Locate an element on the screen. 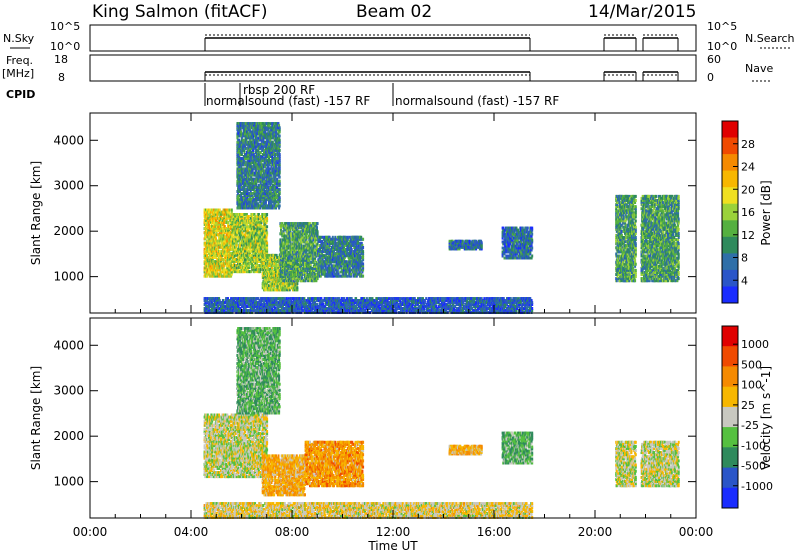 Image resolution: width=800 pixels, height=554 pixels. nsky-trace is located at coordinates (441, 42).